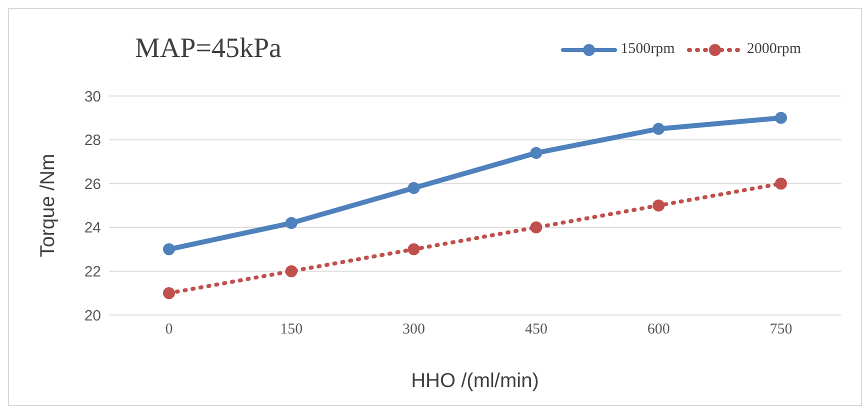 Image resolution: width=868 pixels, height=412 pixels. What do you see at coordinates (169, 330) in the screenshot?
I see `x-tick-label: 0` at bounding box center [169, 330].